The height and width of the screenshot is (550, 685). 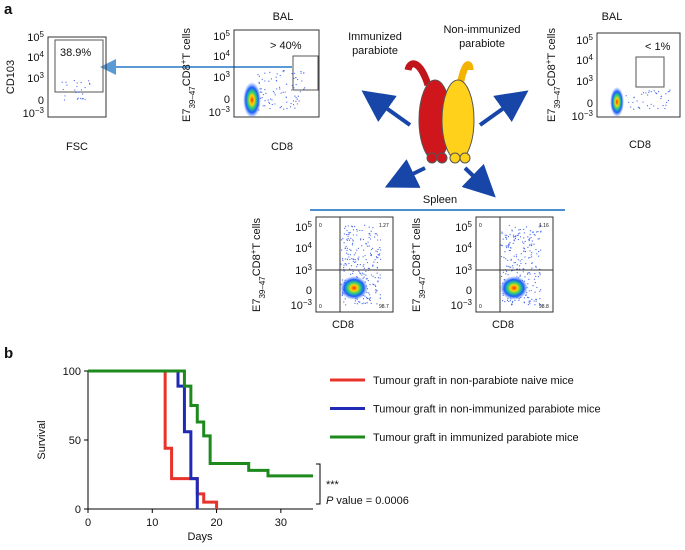 I want to click on gate, so click(x=305, y=73).